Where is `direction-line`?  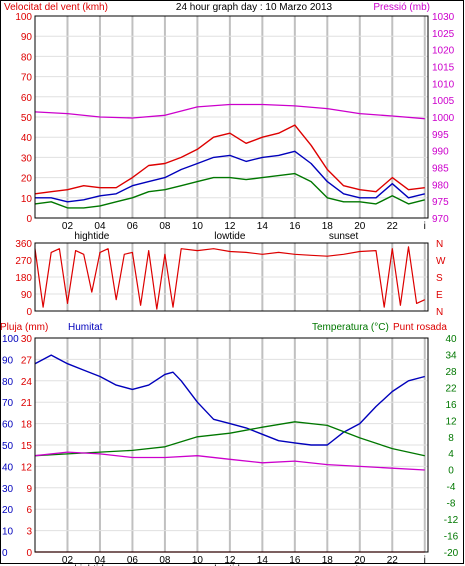 direction-line is located at coordinates (230, 278).